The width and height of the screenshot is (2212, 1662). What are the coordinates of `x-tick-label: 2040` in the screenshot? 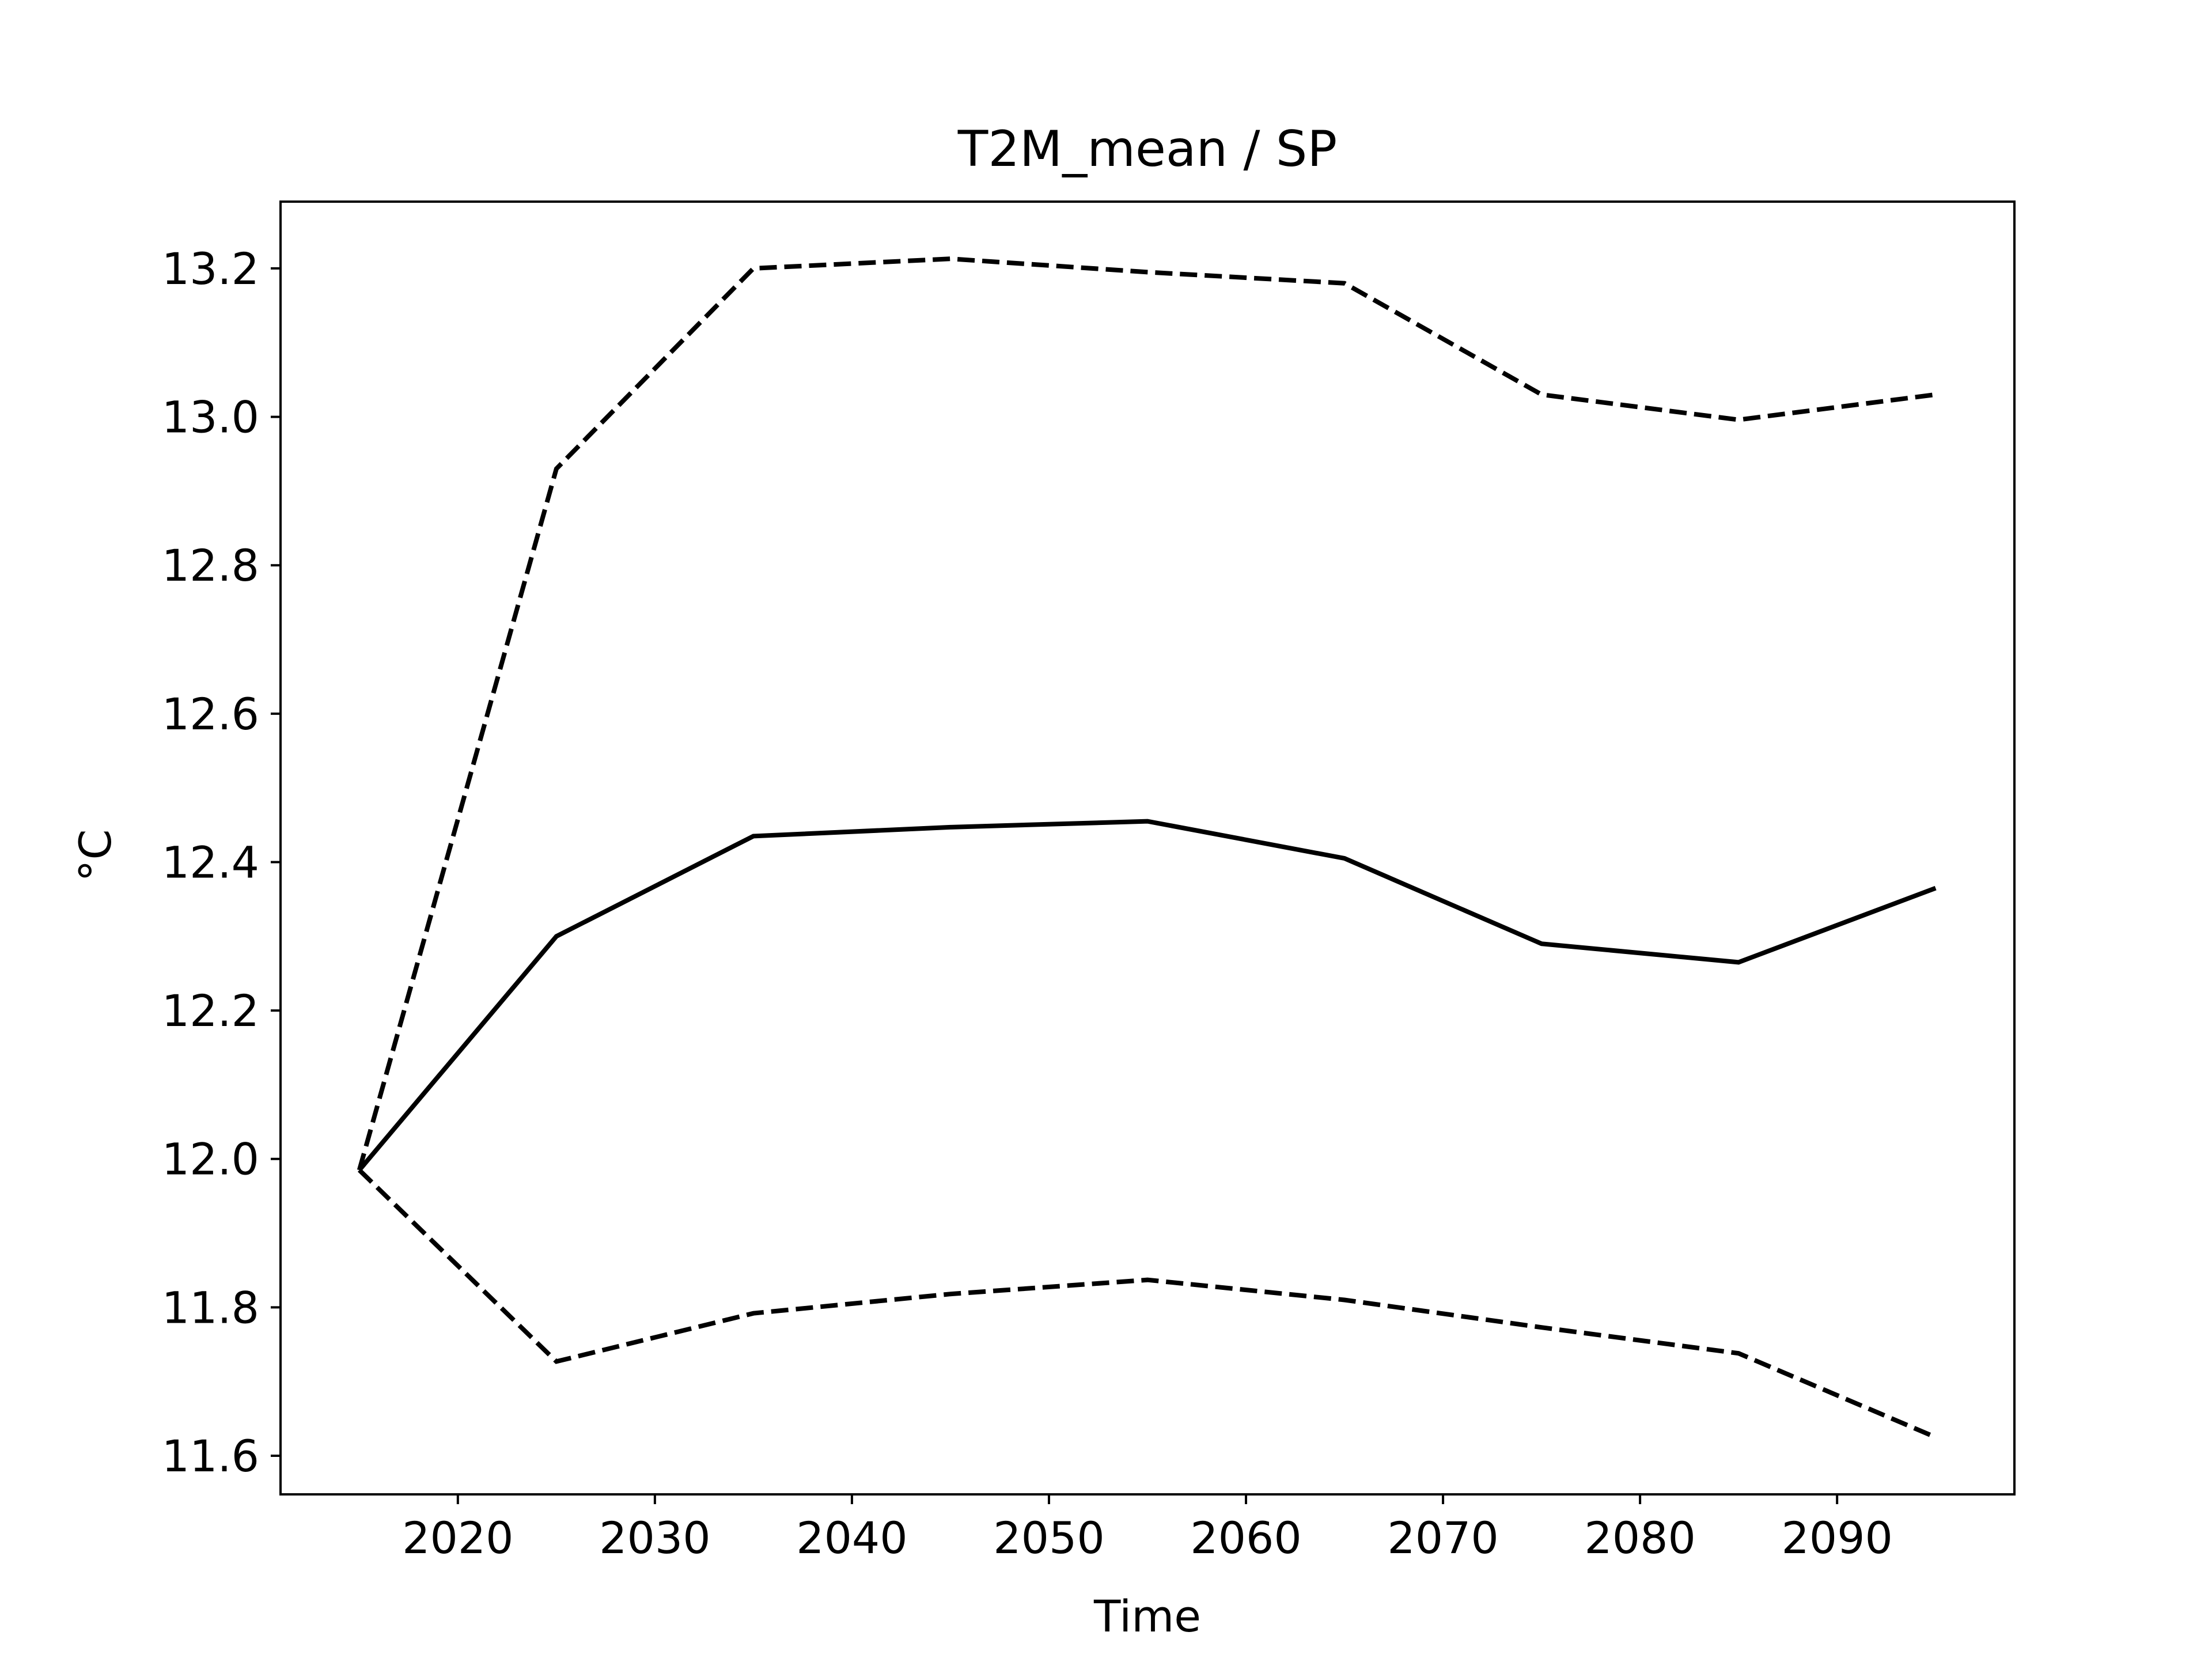 It's located at (851, 1538).